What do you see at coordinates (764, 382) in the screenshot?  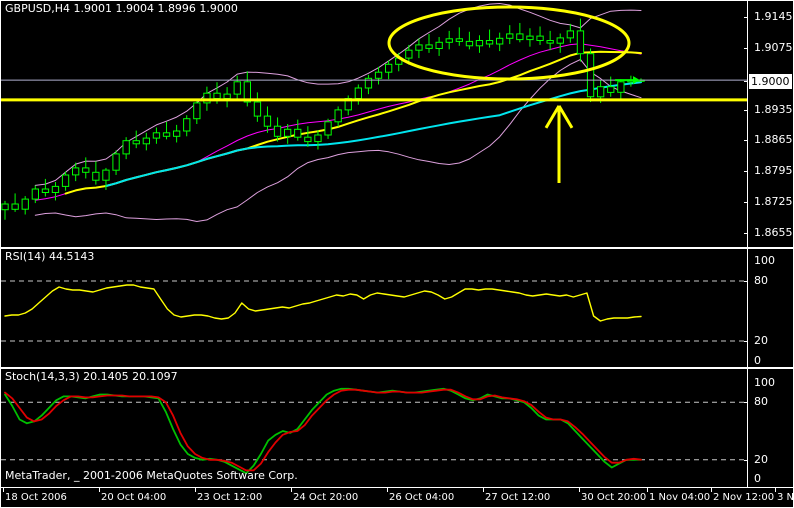 I see `stochastic-tick-label: 100` at bounding box center [764, 382].